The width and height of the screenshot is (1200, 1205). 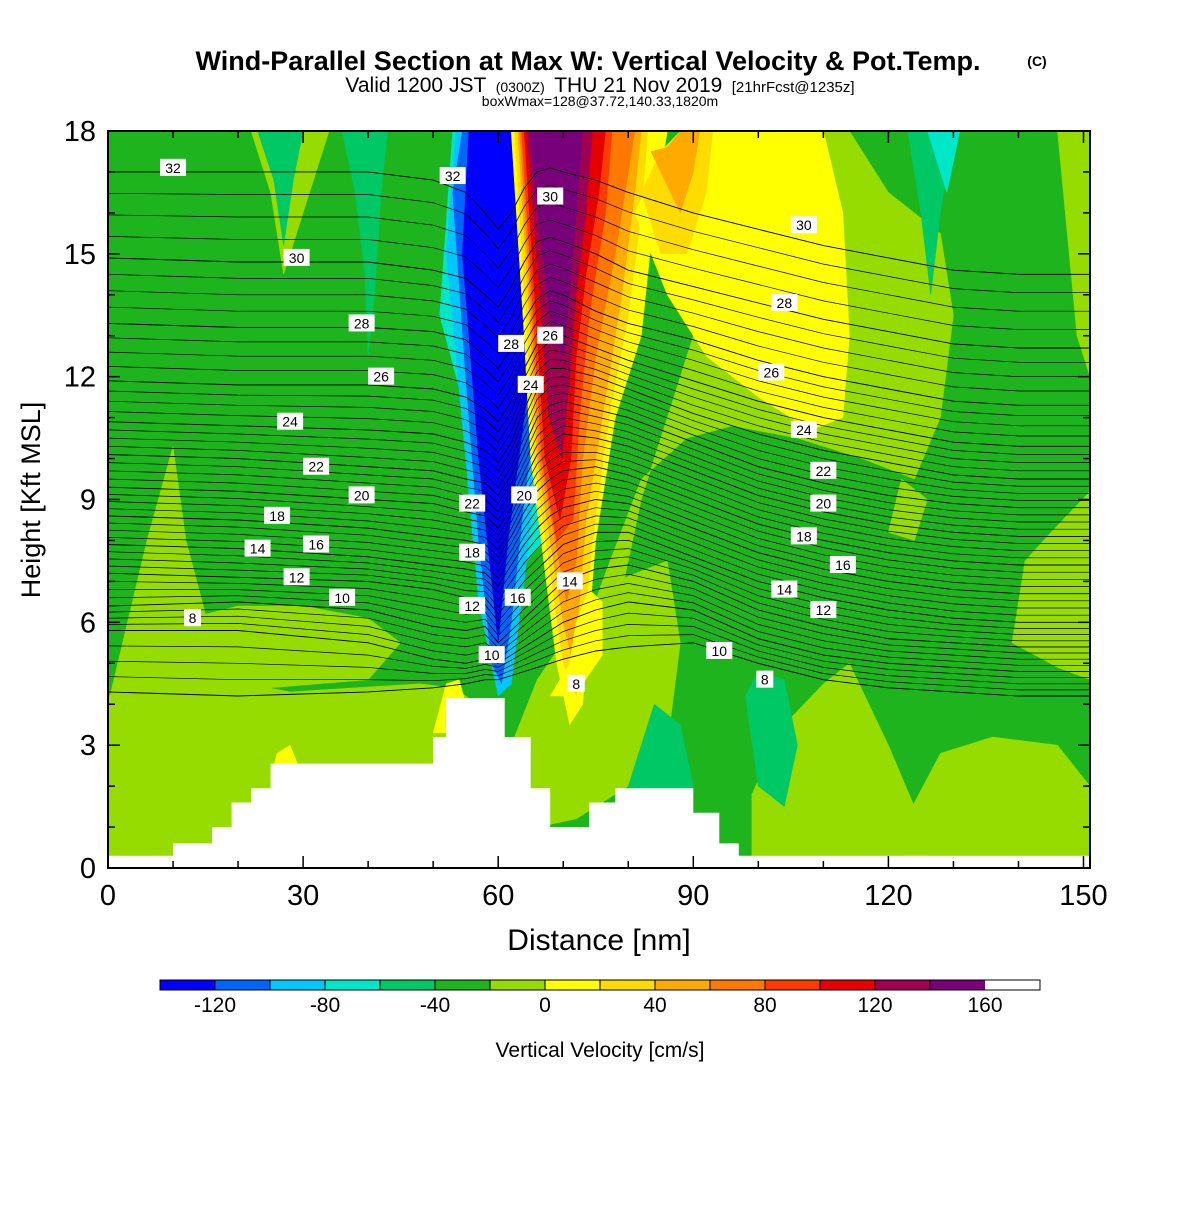 I want to click on colorbar-tick-label: 80, so click(x=764, y=1005).